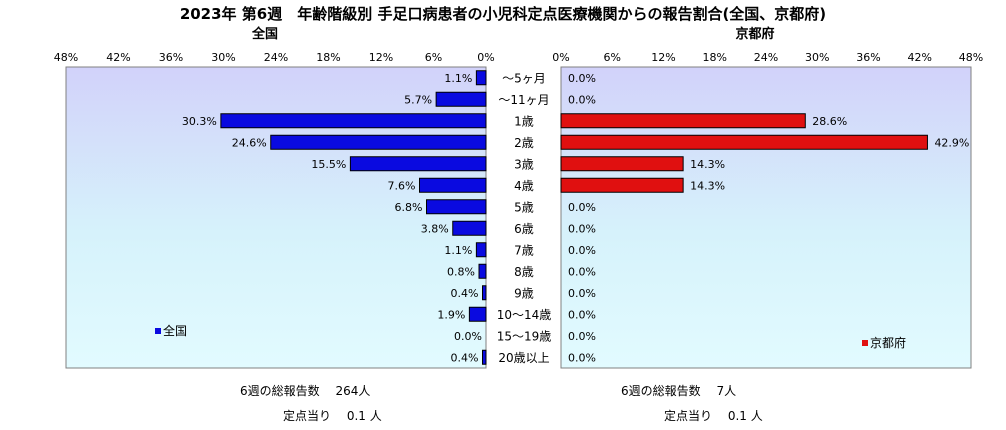  What do you see at coordinates (418, 99) in the screenshot?
I see `data-label-national: 5.7%` at bounding box center [418, 99].